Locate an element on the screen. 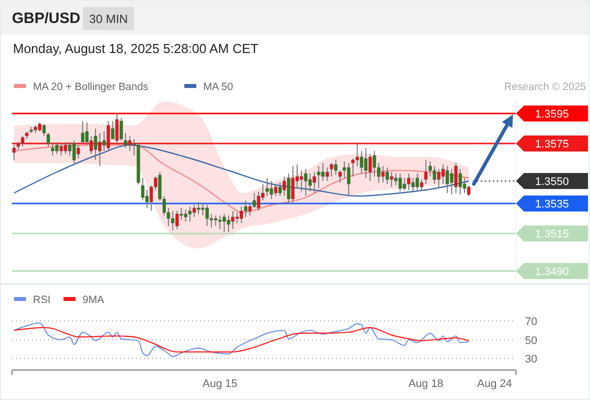 The image size is (590, 400). y-tick-label: 1.3595 is located at coordinates (552, 114).